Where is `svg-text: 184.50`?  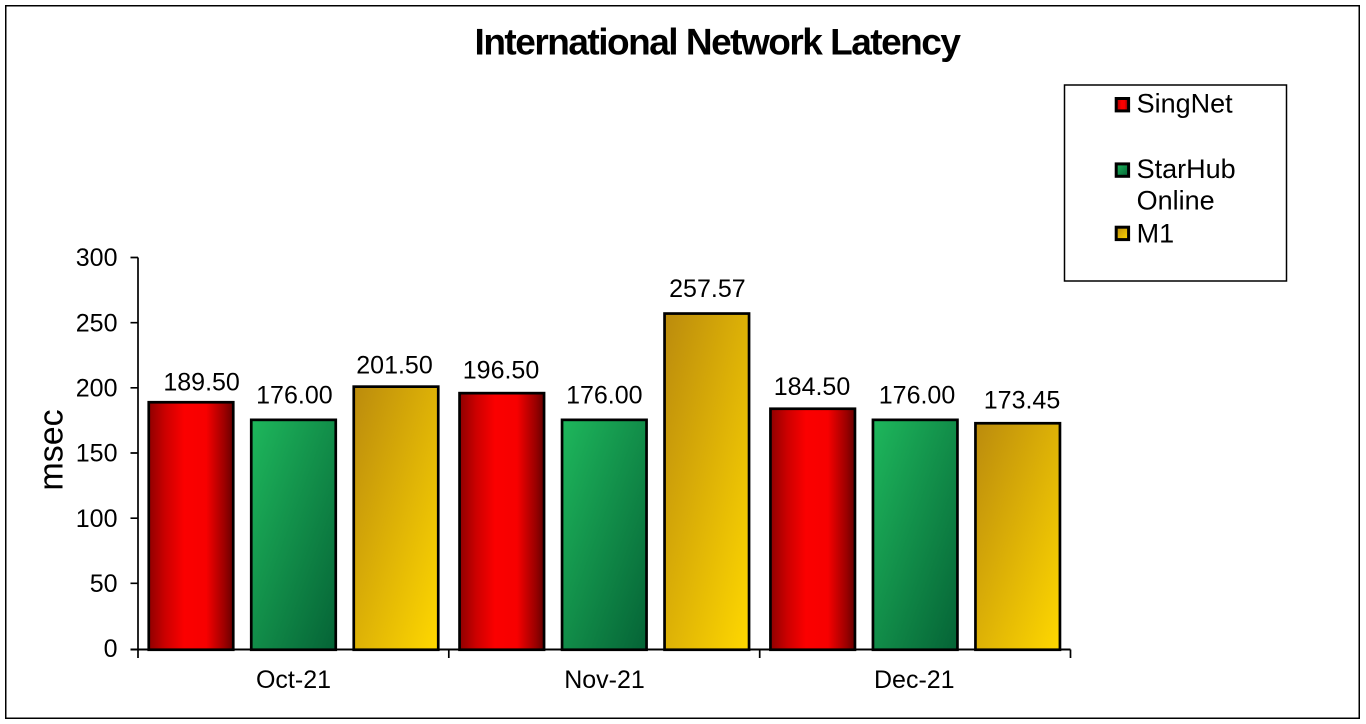
svg-text: 184.50 is located at coordinates (812, 387).